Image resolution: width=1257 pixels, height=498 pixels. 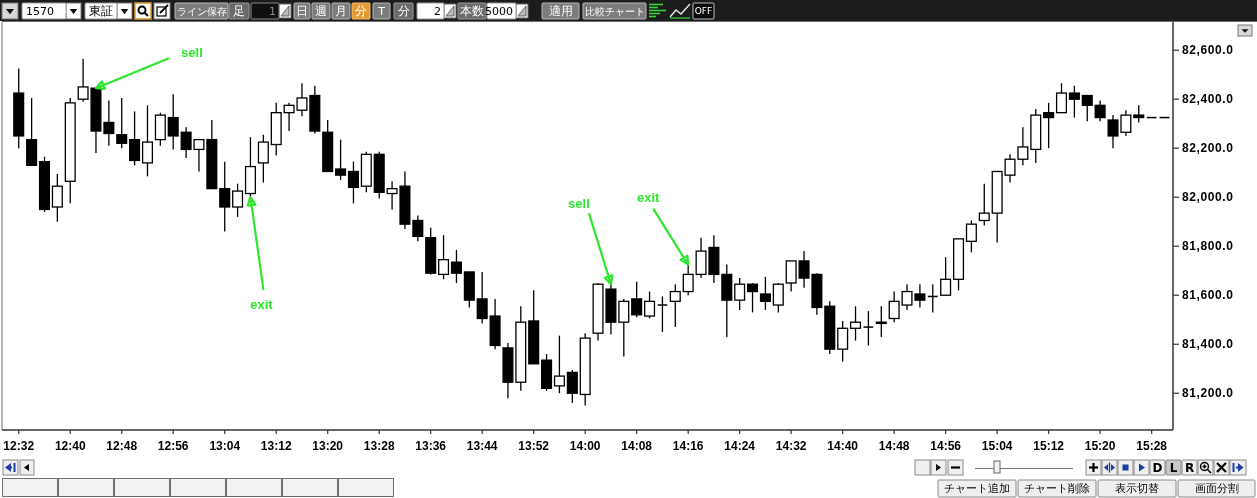 What do you see at coordinates (173, 446) in the screenshot?
I see `x-tick-label: 12:56` at bounding box center [173, 446].